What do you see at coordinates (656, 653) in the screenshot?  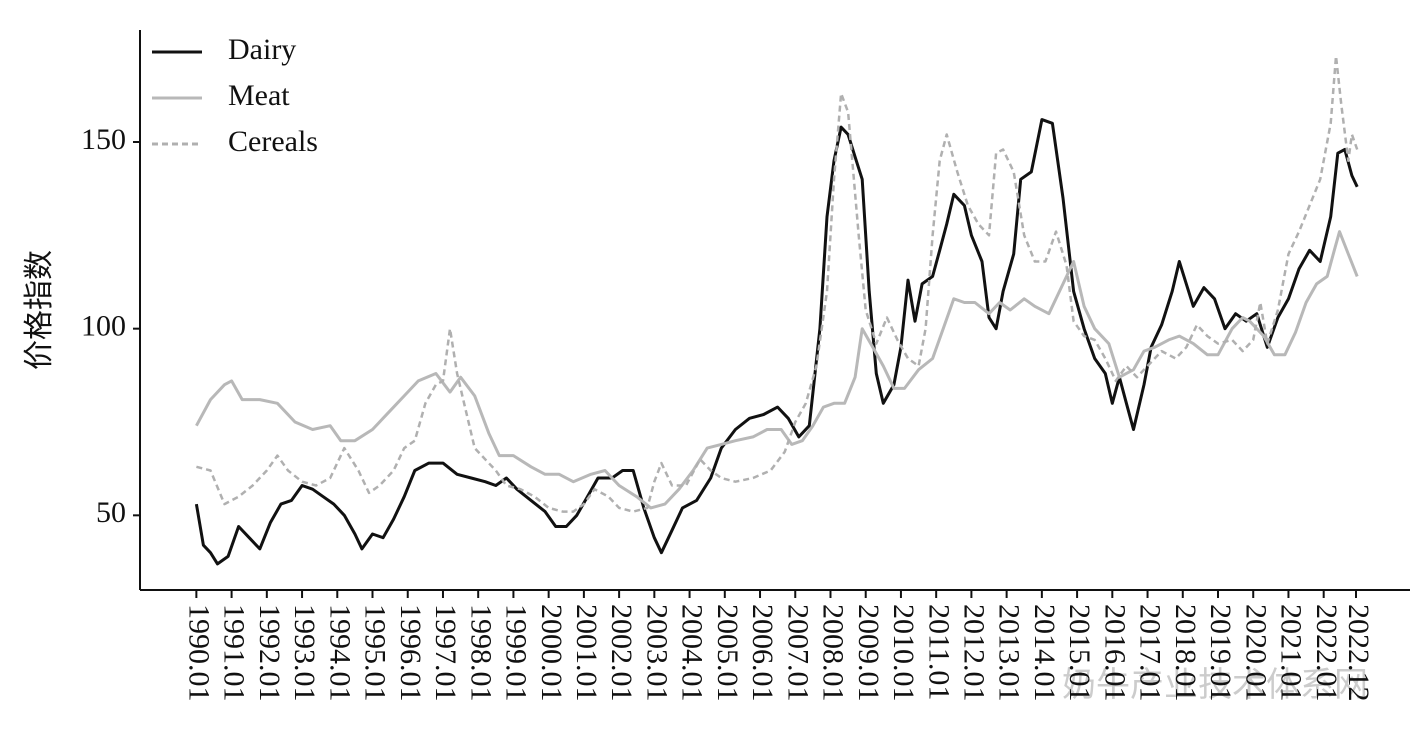 I see `x-tick-label: 2003.01` at bounding box center [656, 653].